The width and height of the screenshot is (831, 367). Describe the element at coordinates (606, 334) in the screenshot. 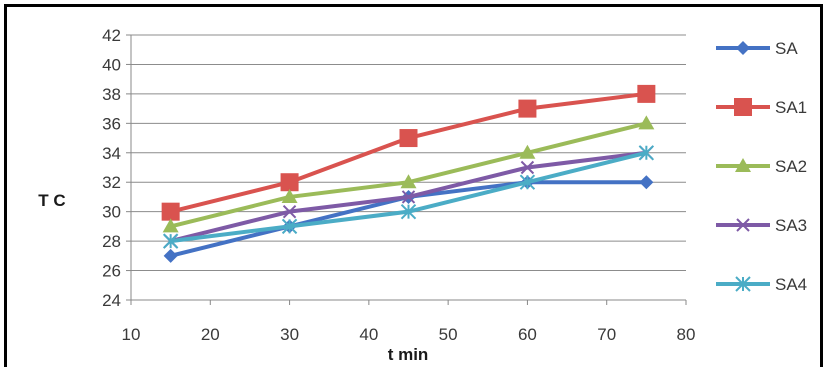

I see `x-tick-label: 70` at that location.